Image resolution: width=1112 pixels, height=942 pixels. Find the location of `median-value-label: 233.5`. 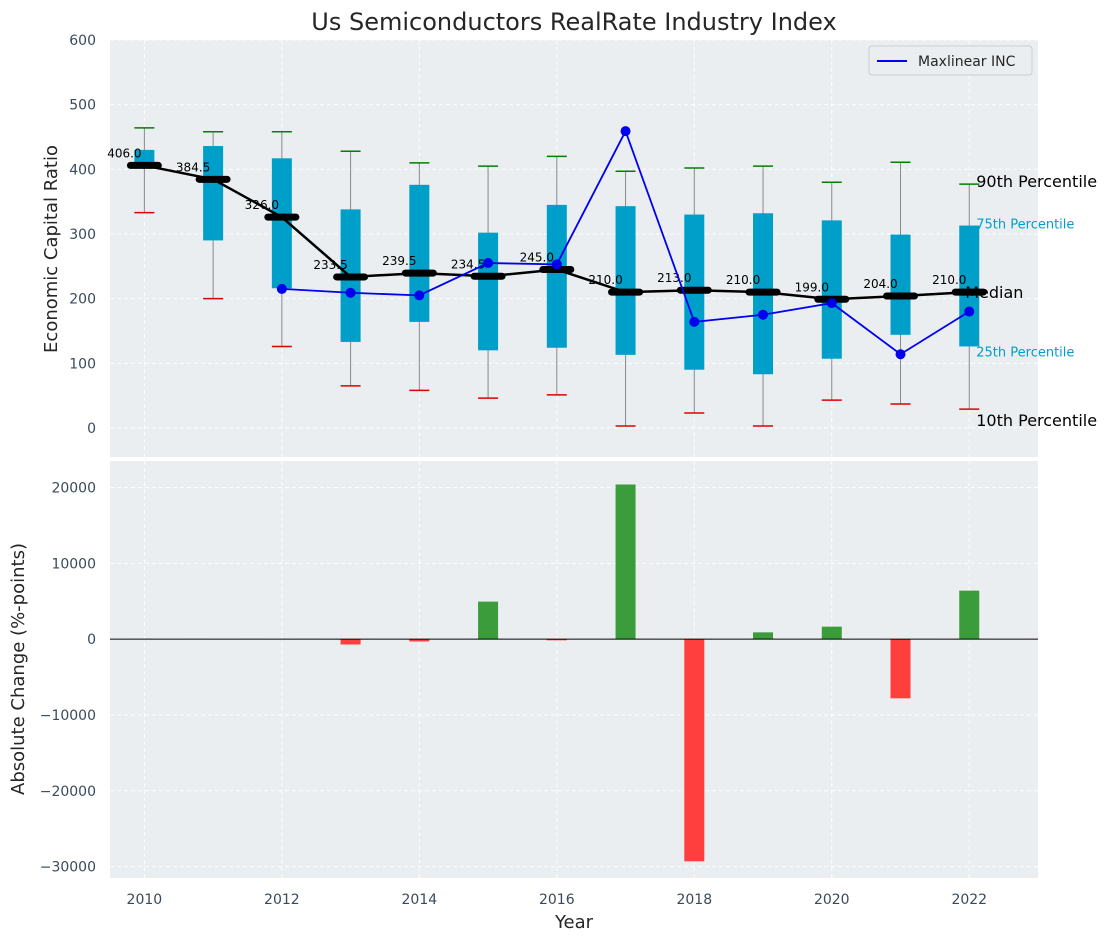

median-value-label: 233.5 is located at coordinates (330, 265).